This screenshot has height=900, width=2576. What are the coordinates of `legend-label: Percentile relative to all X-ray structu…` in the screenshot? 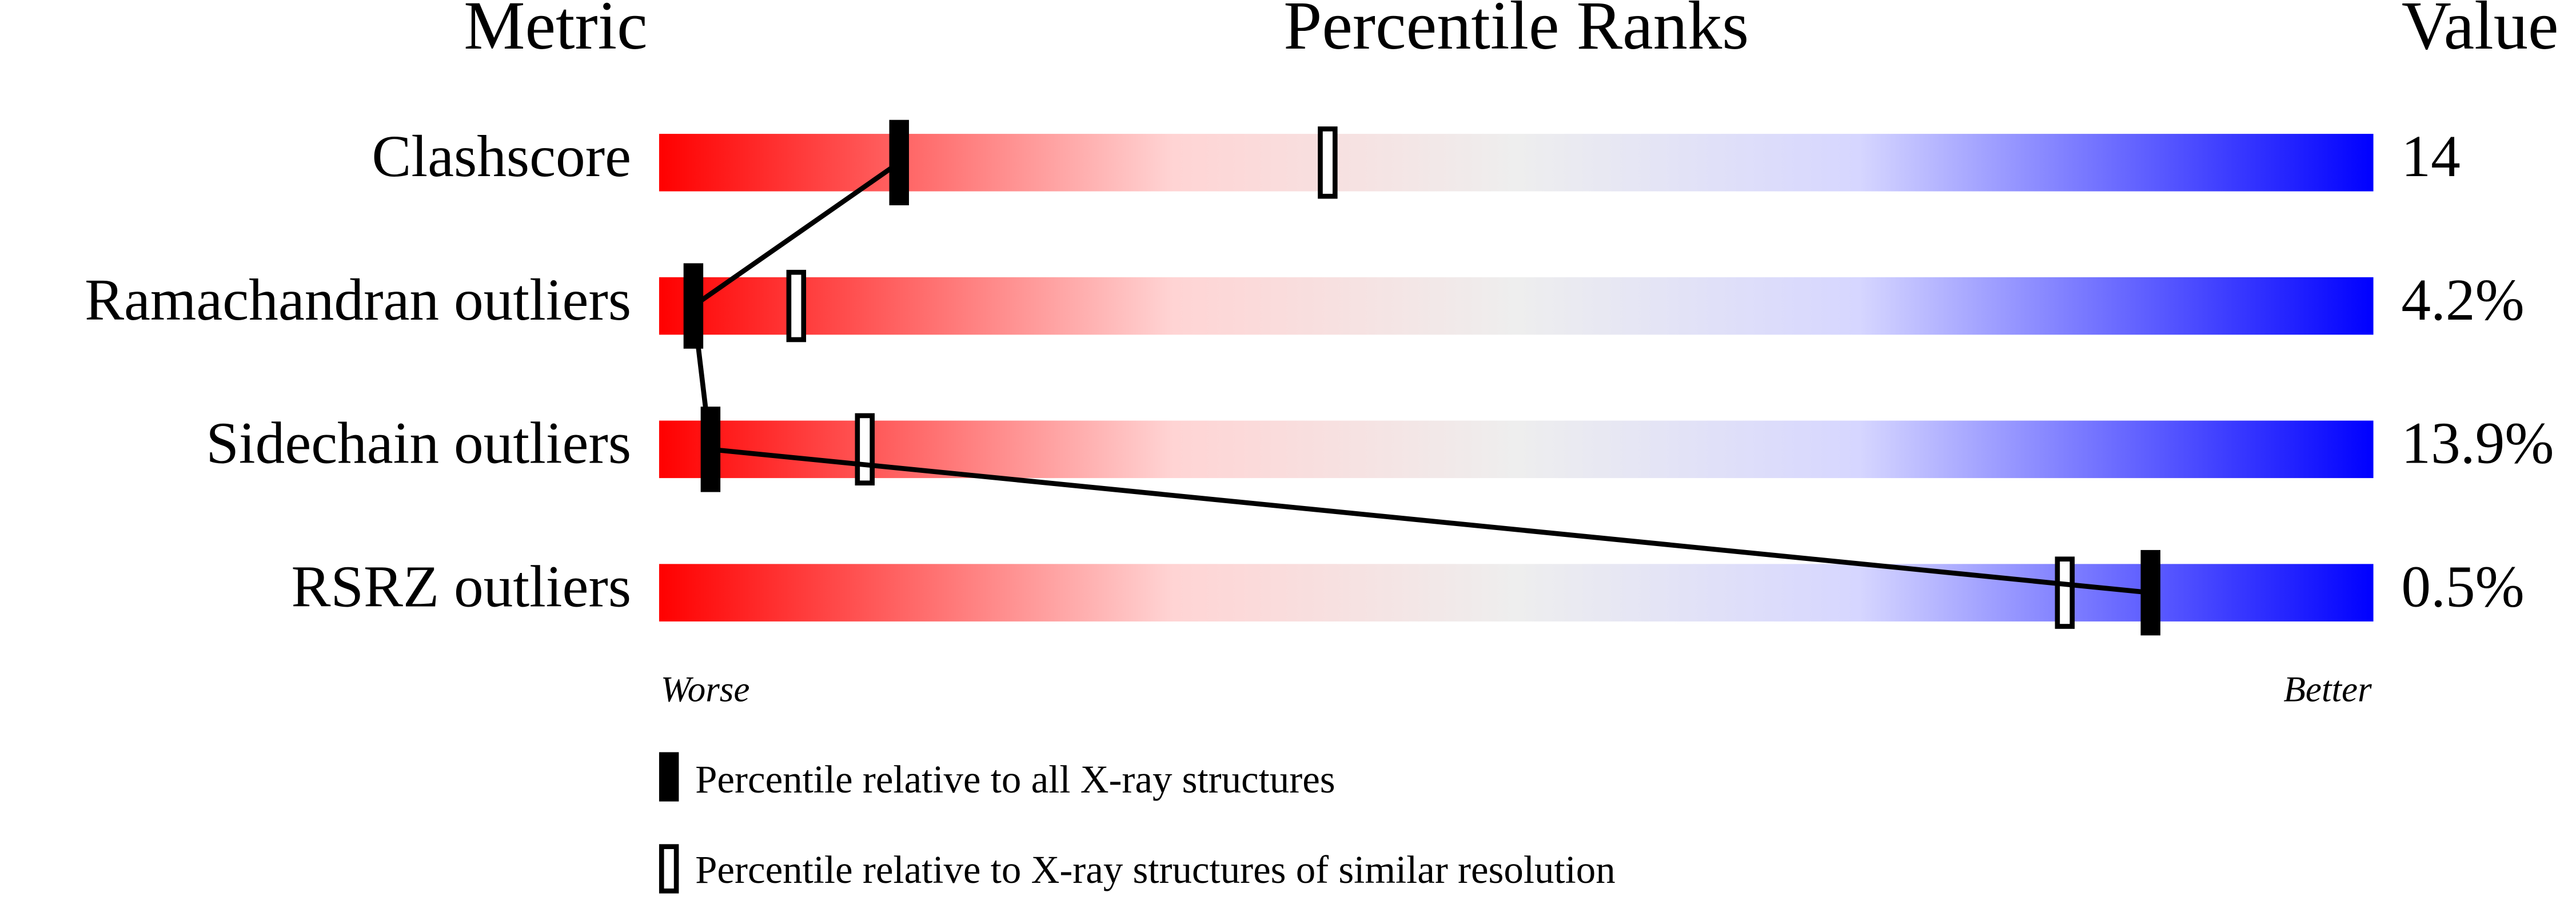 It's located at (1015, 779).